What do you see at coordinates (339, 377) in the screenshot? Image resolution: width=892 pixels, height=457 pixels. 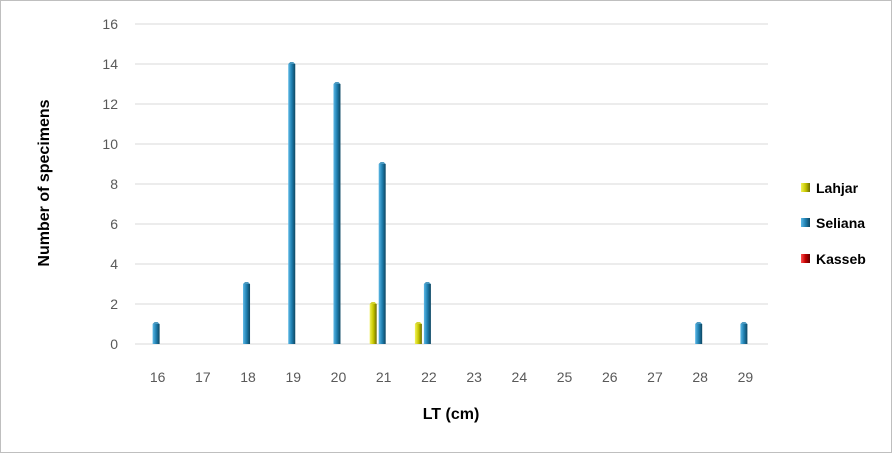 I see `x-tick-label: 20` at bounding box center [339, 377].